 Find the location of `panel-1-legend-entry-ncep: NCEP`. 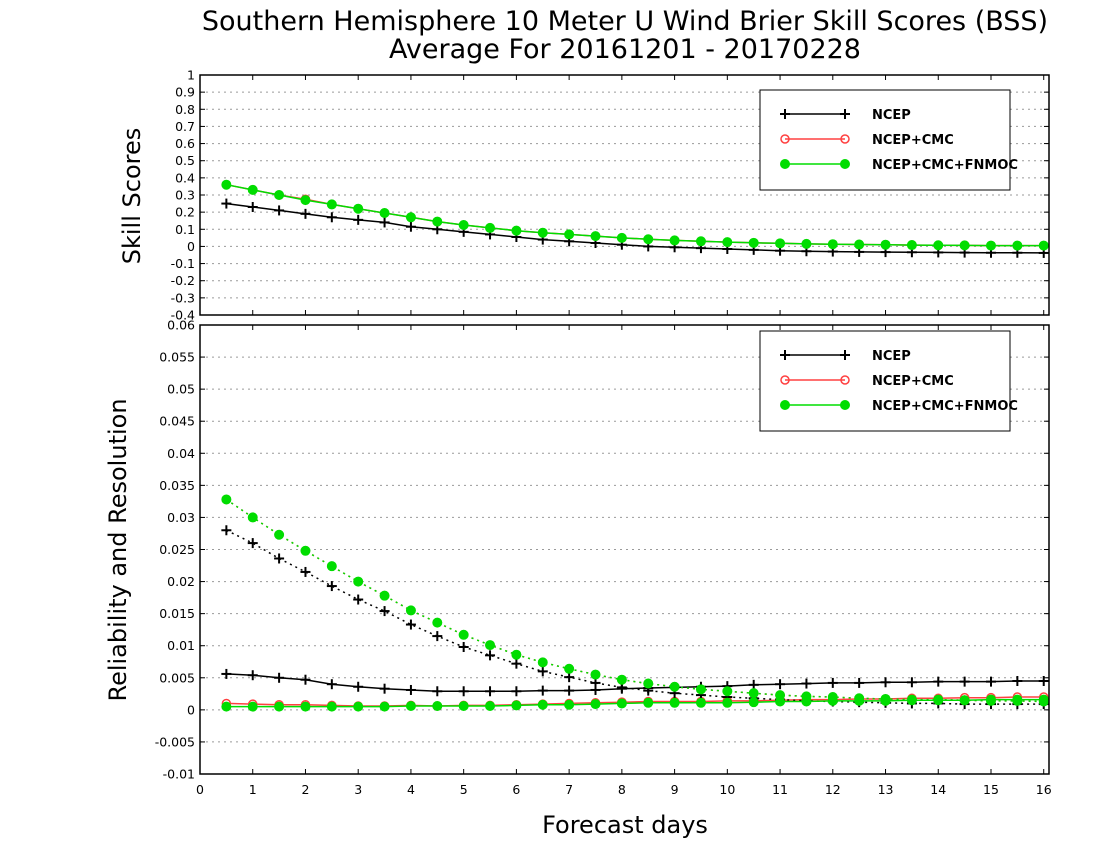

panel-1-legend-entry-ncep: NCEP is located at coordinates (845, 356).